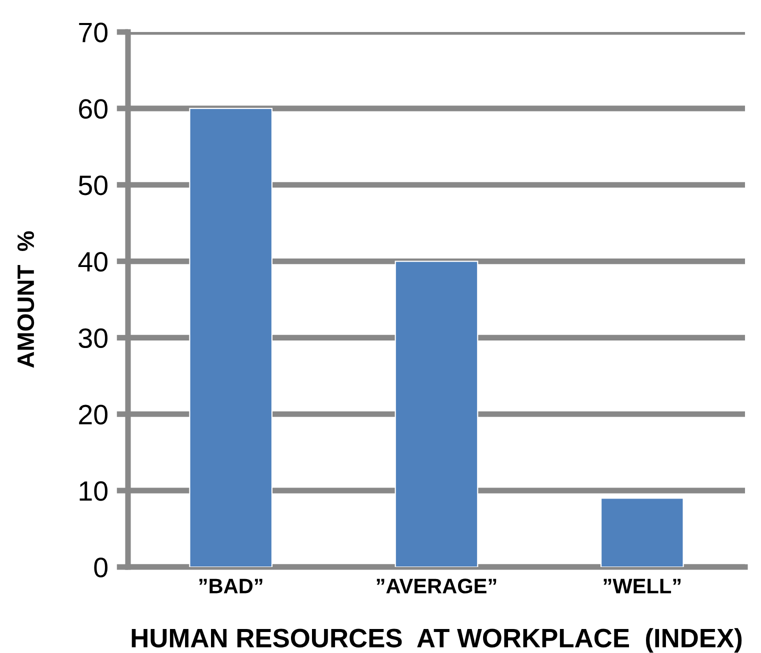  Describe the element at coordinates (93, 186) in the screenshot. I see `y-tick-label: 50` at that location.